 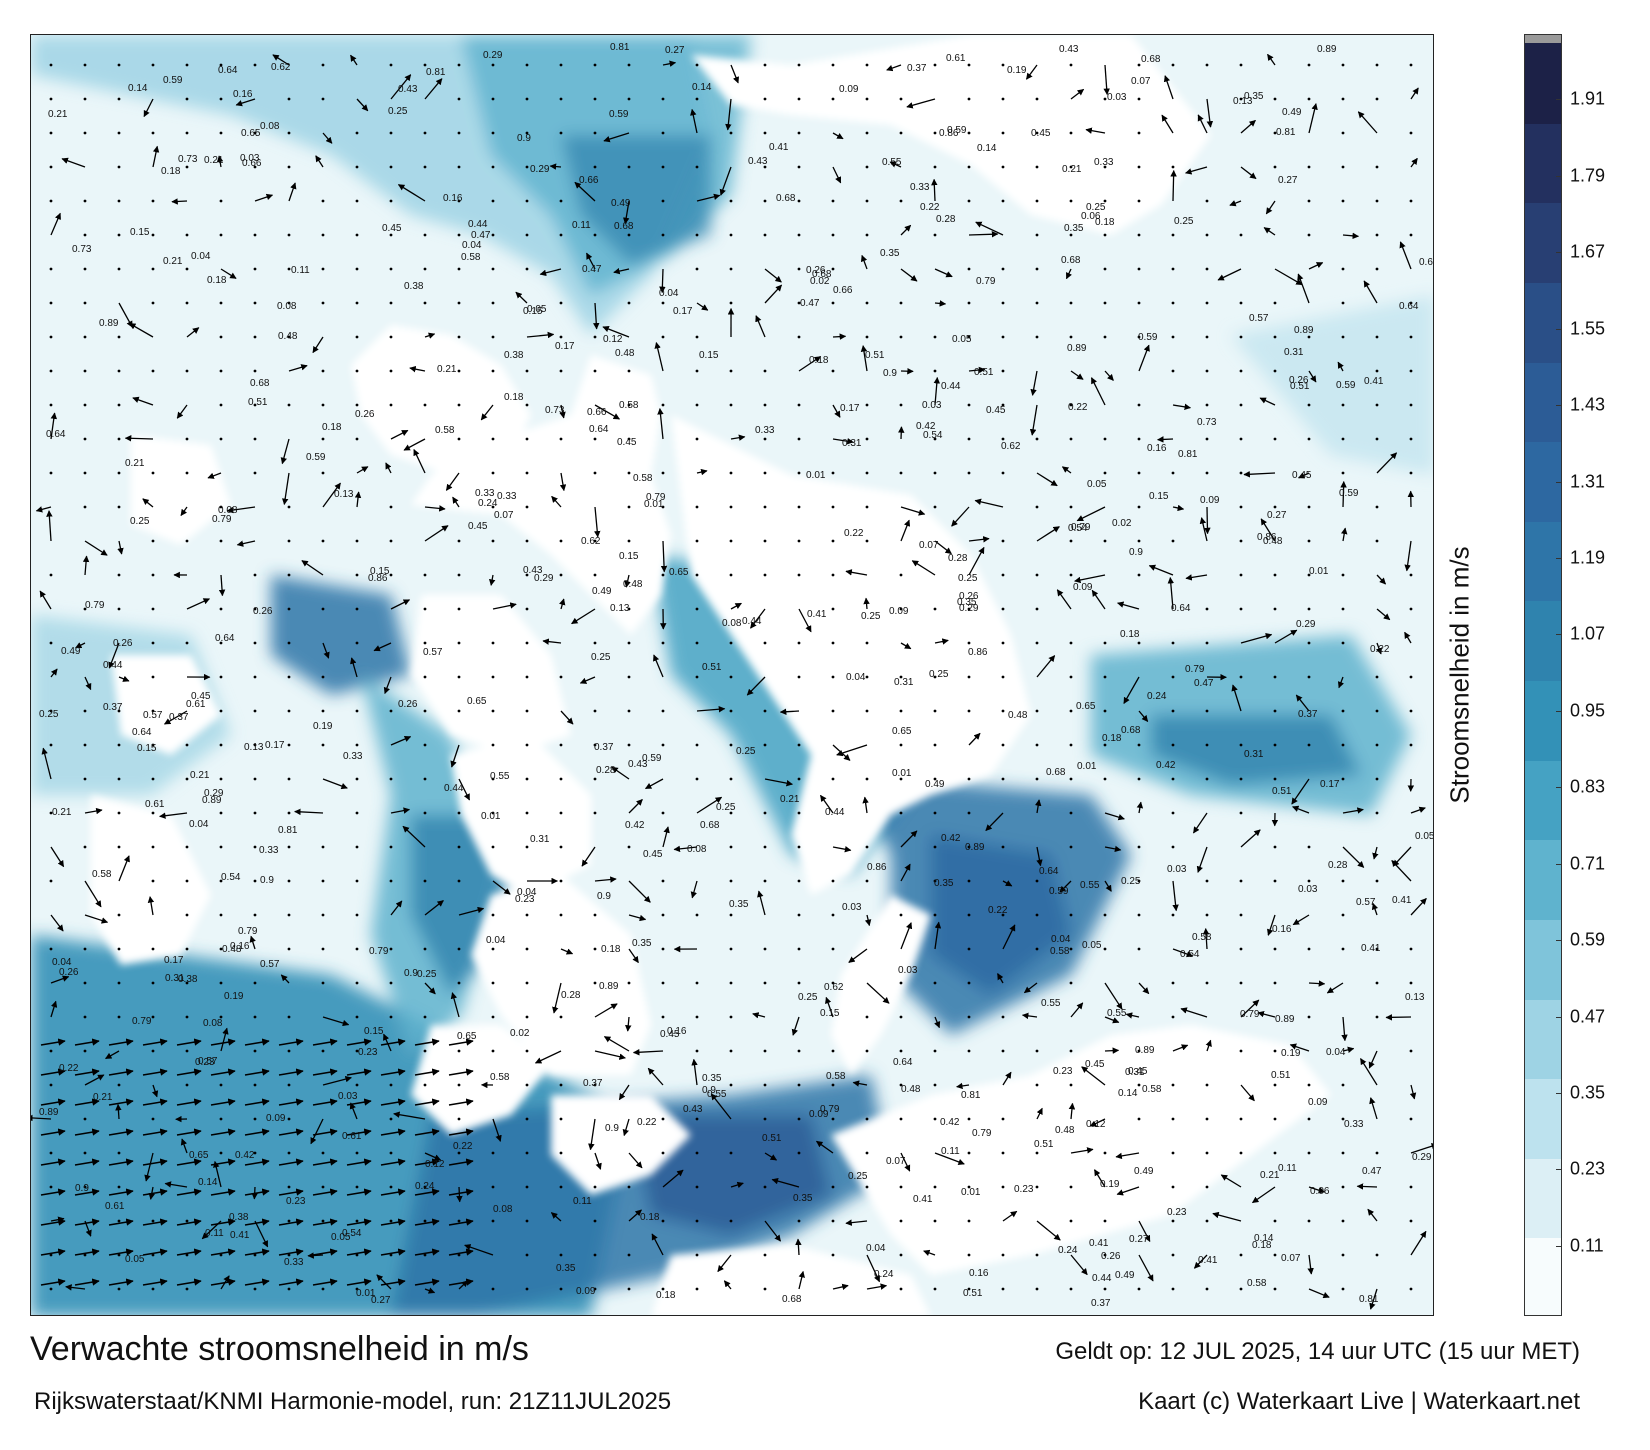 I want to click on colorbar-segment, so click(x=1543, y=1276).